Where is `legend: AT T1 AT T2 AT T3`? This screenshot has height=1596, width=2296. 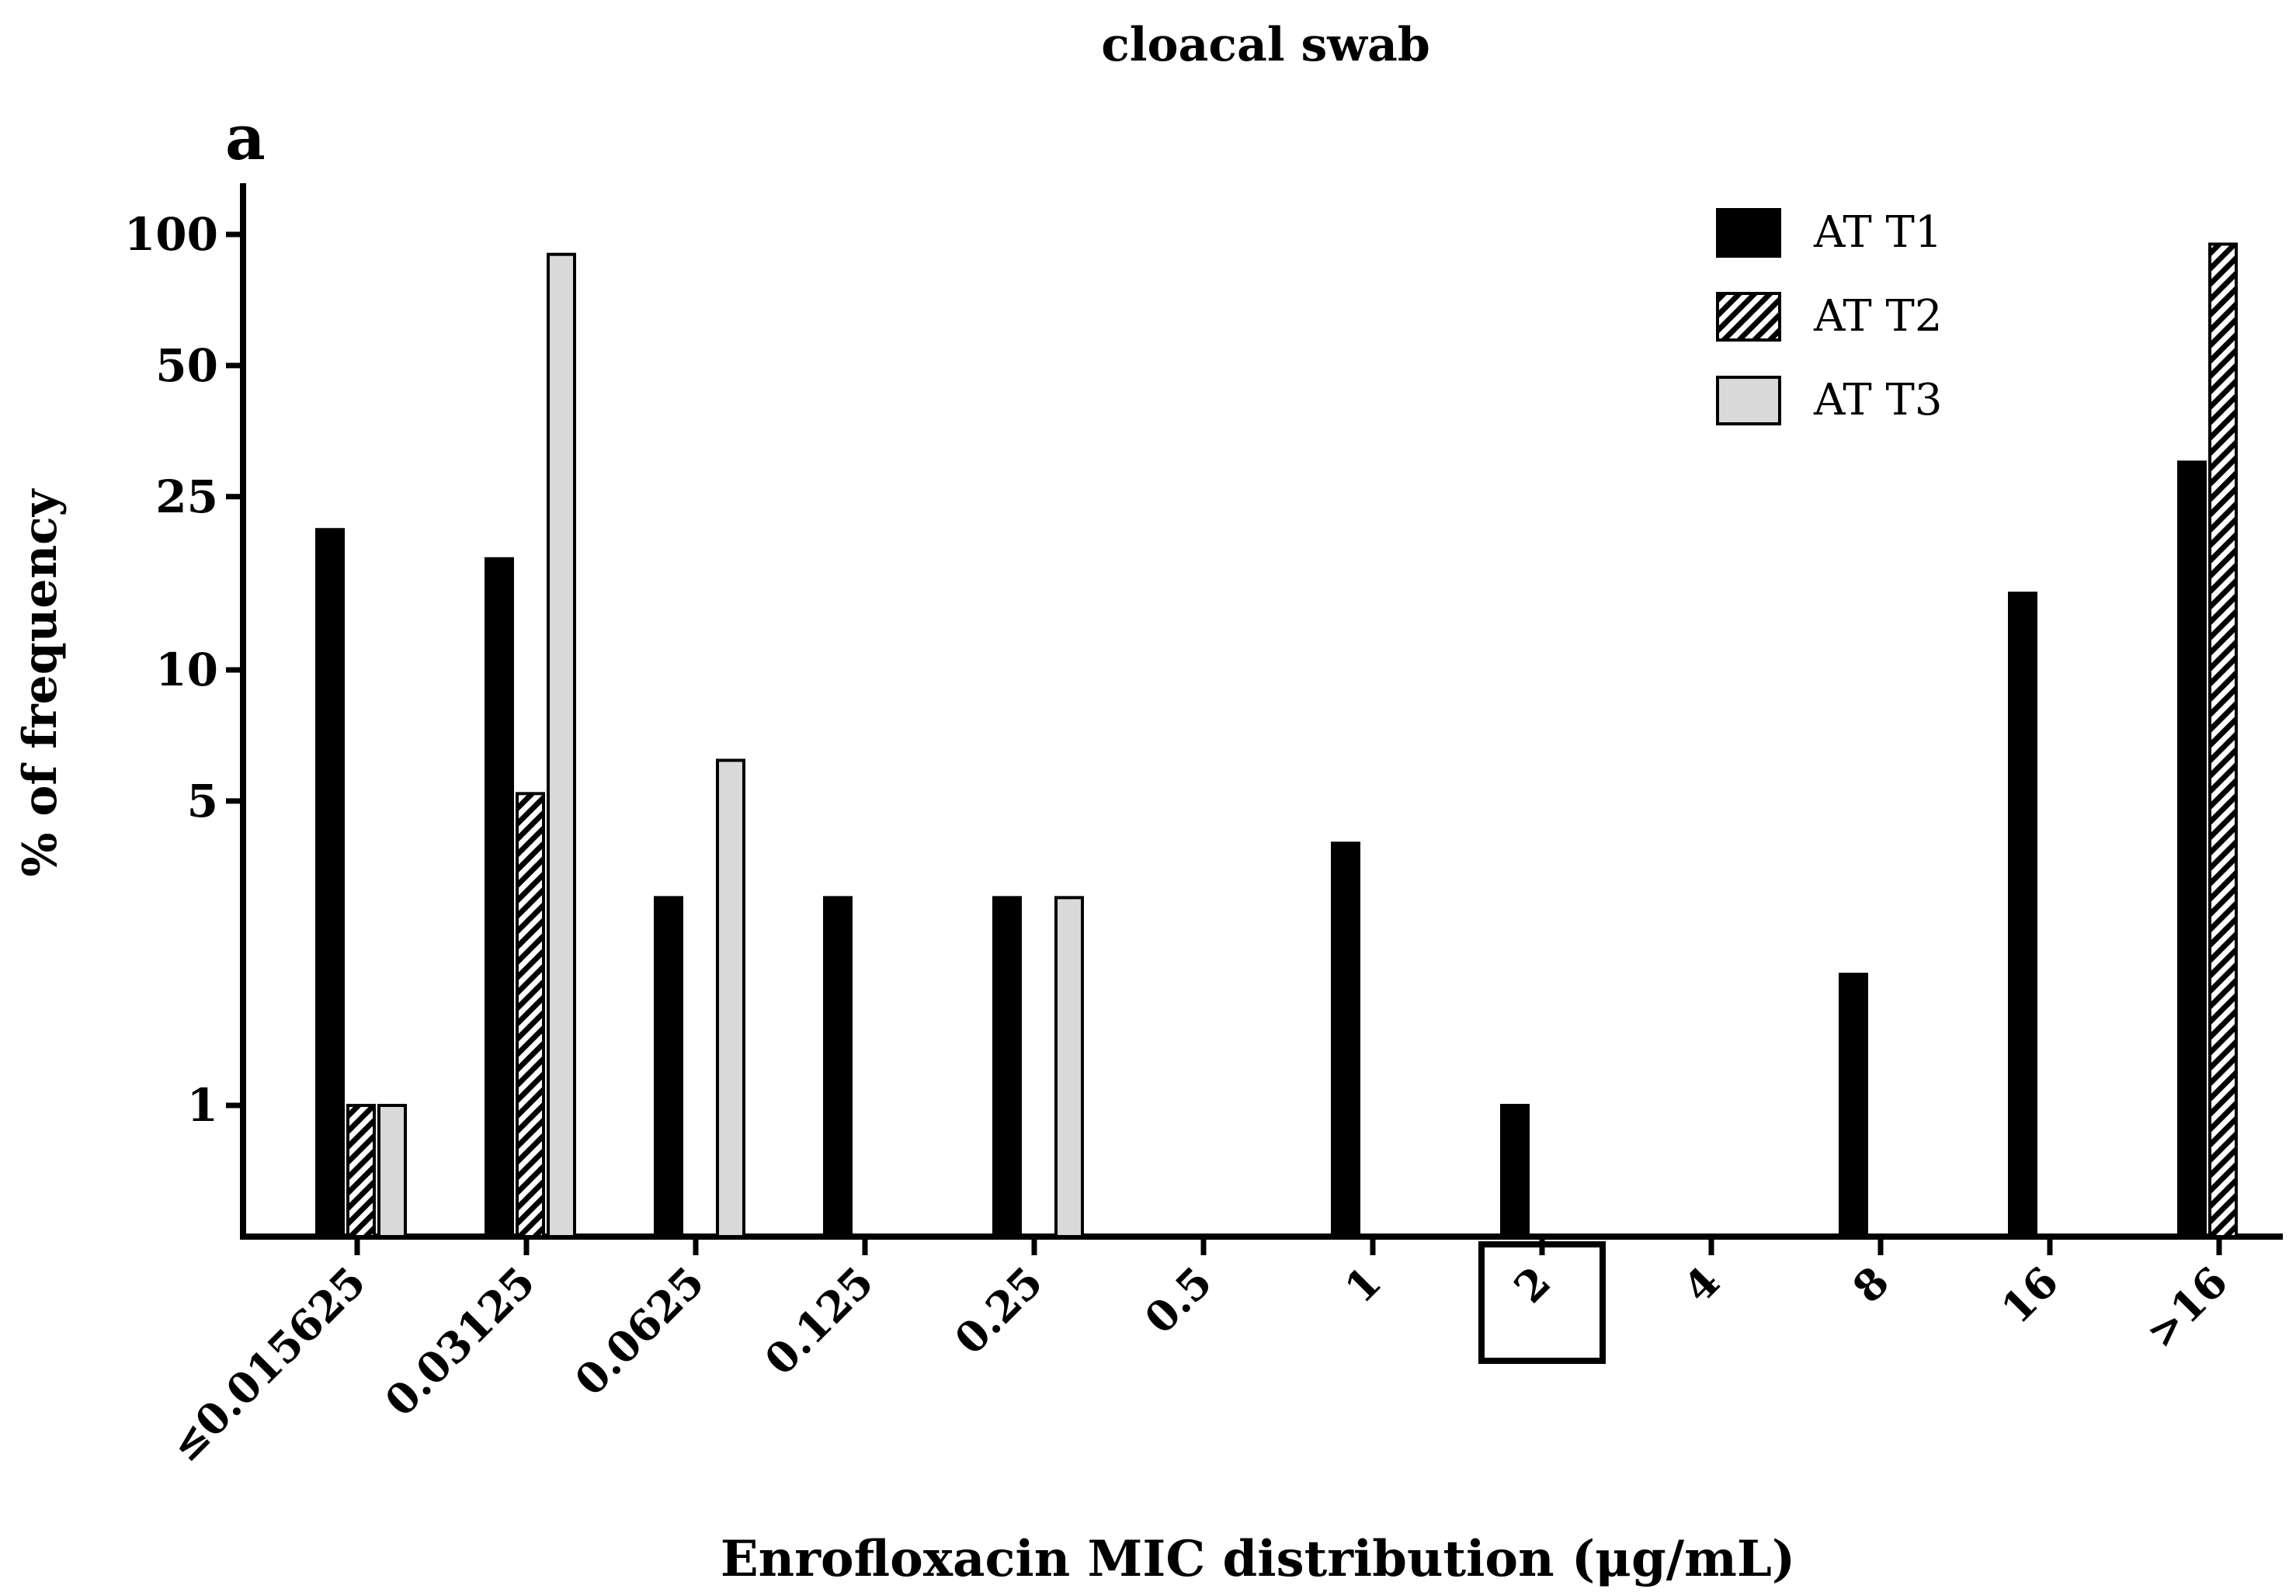
legend: AT T1 AT T2 AT T3 is located at coordinates (1829, 316).